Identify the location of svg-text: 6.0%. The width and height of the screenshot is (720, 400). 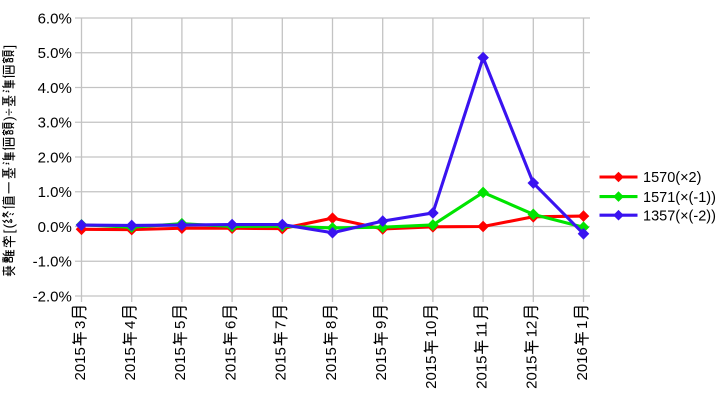
(55, 18).